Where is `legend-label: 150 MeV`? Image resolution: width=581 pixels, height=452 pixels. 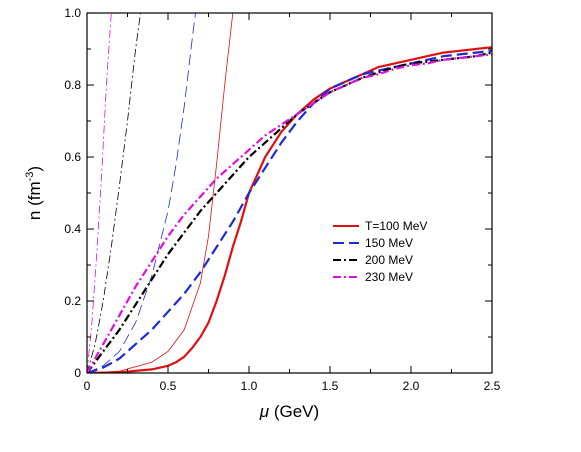 legend-label: 150 MeV is located at coordinates (389, 243).